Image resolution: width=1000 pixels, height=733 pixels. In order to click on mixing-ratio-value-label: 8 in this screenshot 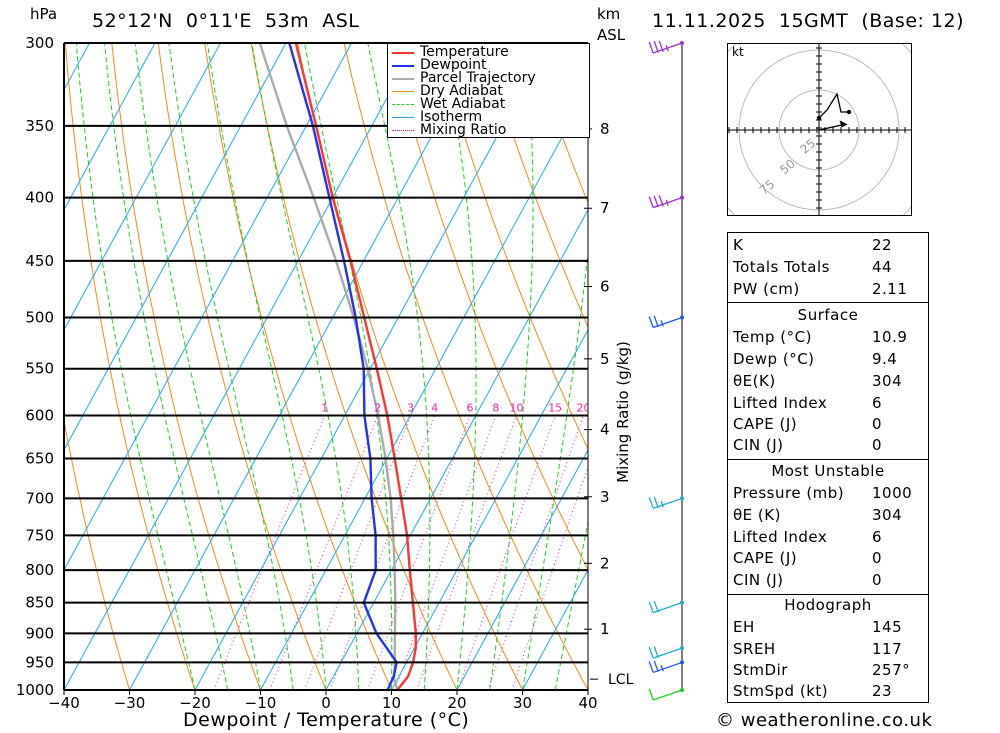, I will do `click(495, 408)`.